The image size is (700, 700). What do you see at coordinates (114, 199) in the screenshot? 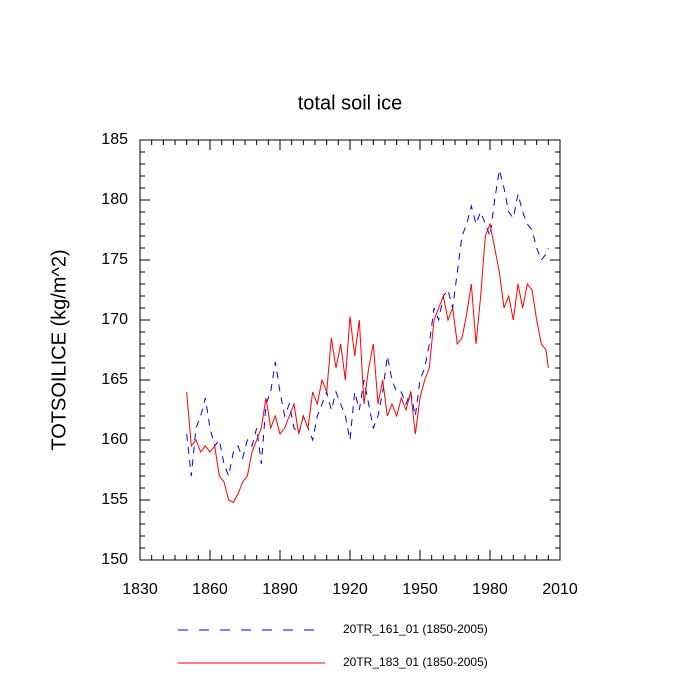
I see `y-tick-label: 180` at bounding box center [114, 199].